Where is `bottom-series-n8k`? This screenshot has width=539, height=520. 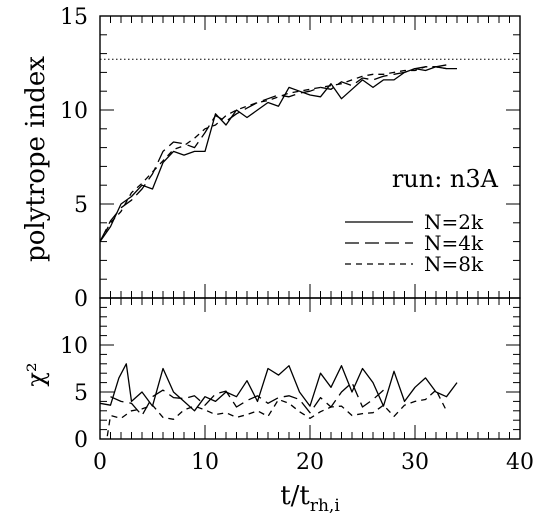
bottom-series-n8k is located at coordinates (277, 413).